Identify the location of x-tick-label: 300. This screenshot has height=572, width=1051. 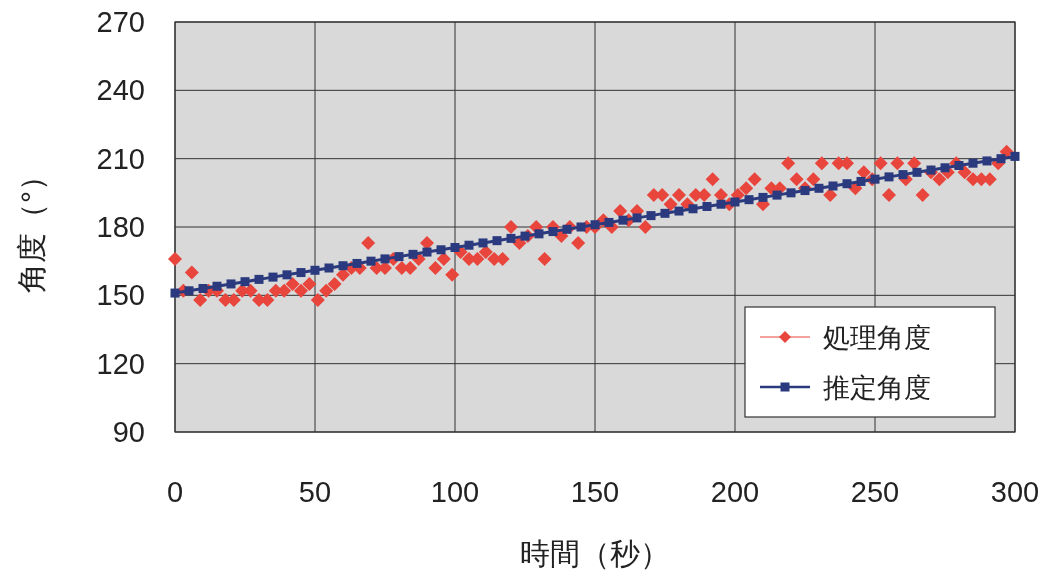
(1015, 492).